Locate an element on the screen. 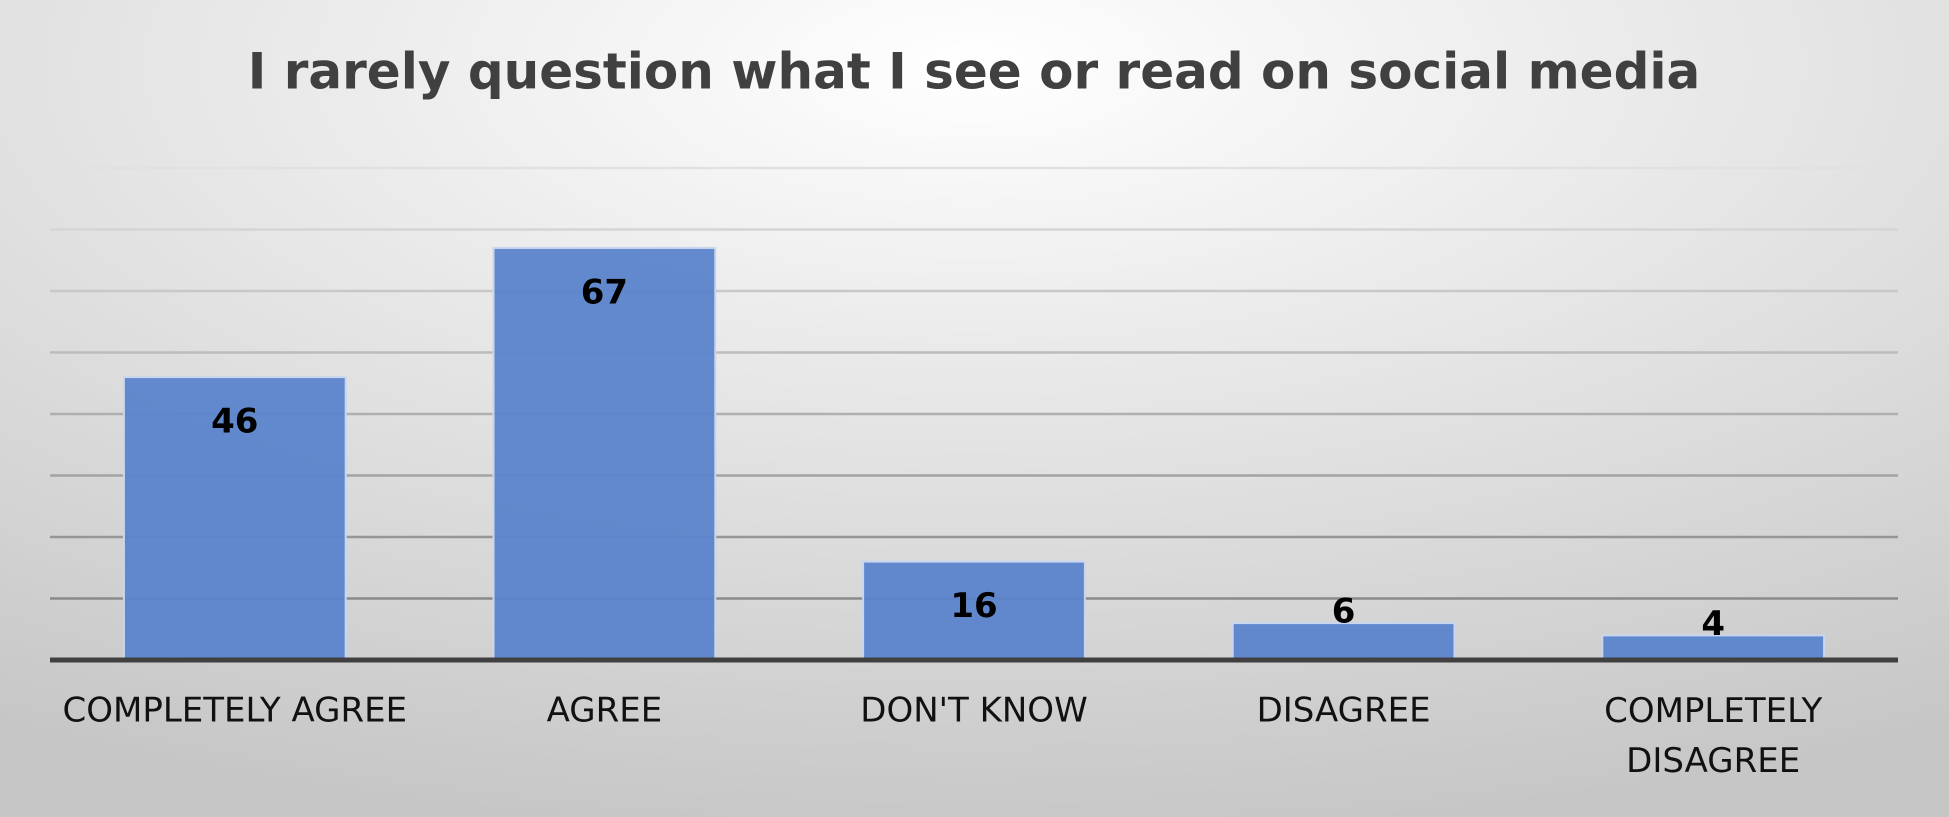 The width and height of the screenshot is (1949, 817). data-label: 16 is located at coordinates (973, 606).